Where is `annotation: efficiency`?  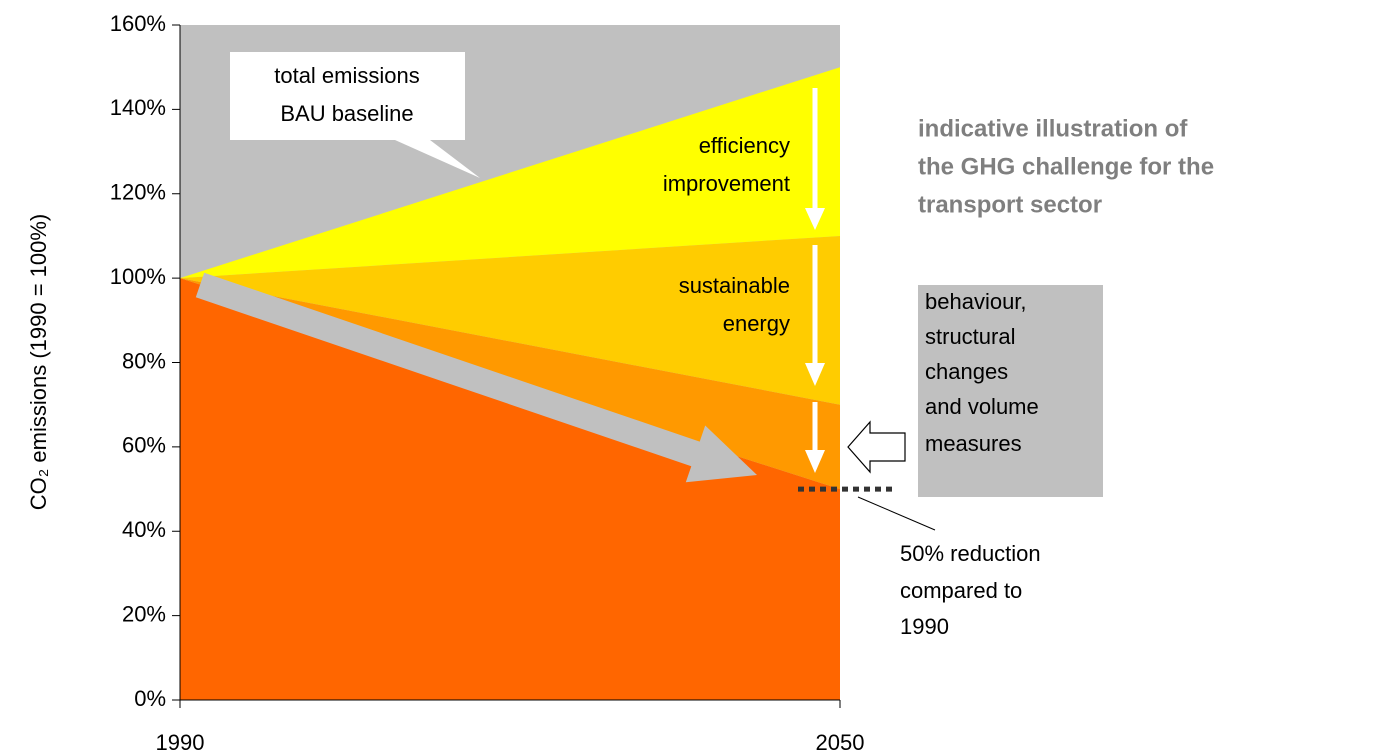
annotation: efficiency is located at coordinates (744, 145).